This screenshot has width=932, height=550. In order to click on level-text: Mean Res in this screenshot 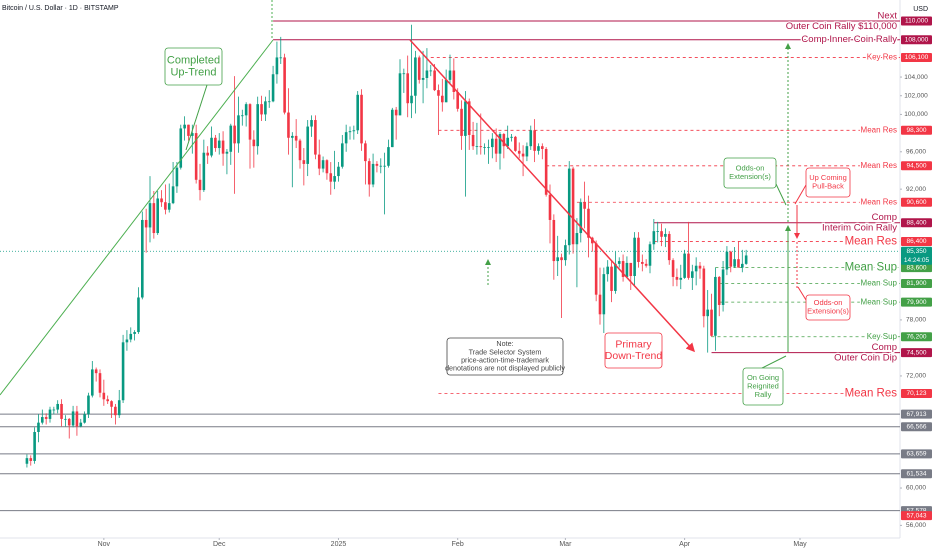, I will do `click(879, 165)`.